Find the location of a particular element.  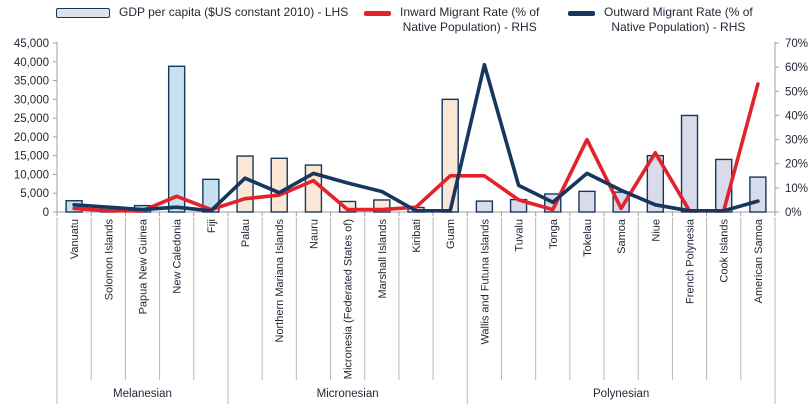

category-label: Solomon Islands is located at coordinates (109, 260).